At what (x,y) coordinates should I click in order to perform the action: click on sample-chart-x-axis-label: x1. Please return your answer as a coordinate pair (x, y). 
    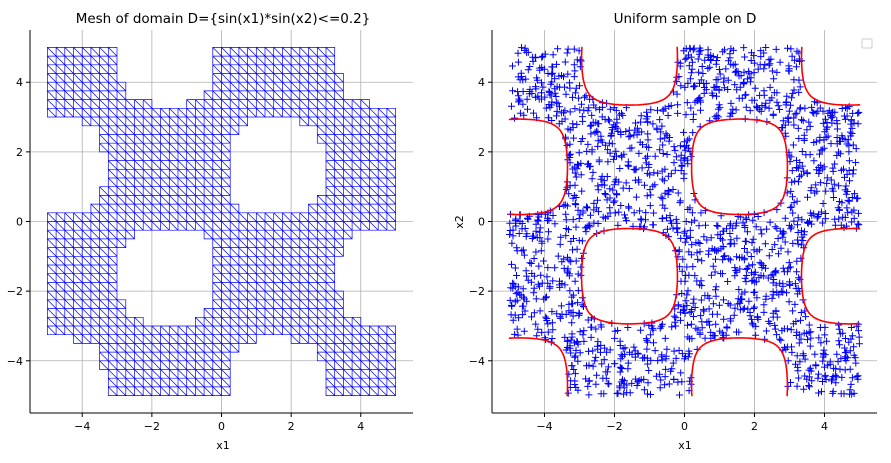
    Looking at the image, I should click on (685, 445).